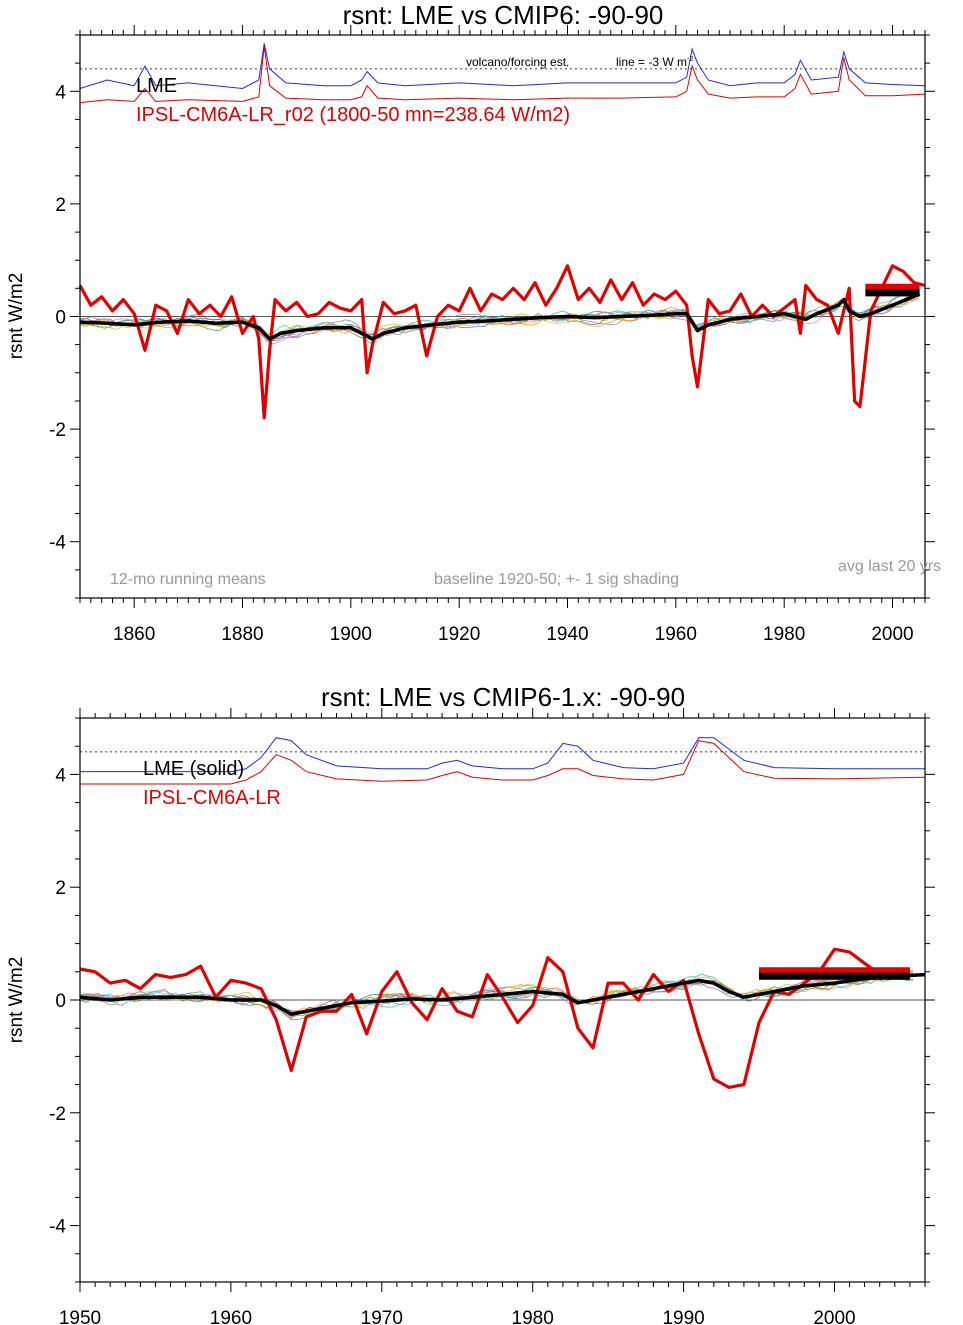 The height and width of the screenshot is (1325, 963). What do you see at coordinates (500, 316) in the screenshot?
I see `top-lme-mean-line` at bounding box center [500, 316].